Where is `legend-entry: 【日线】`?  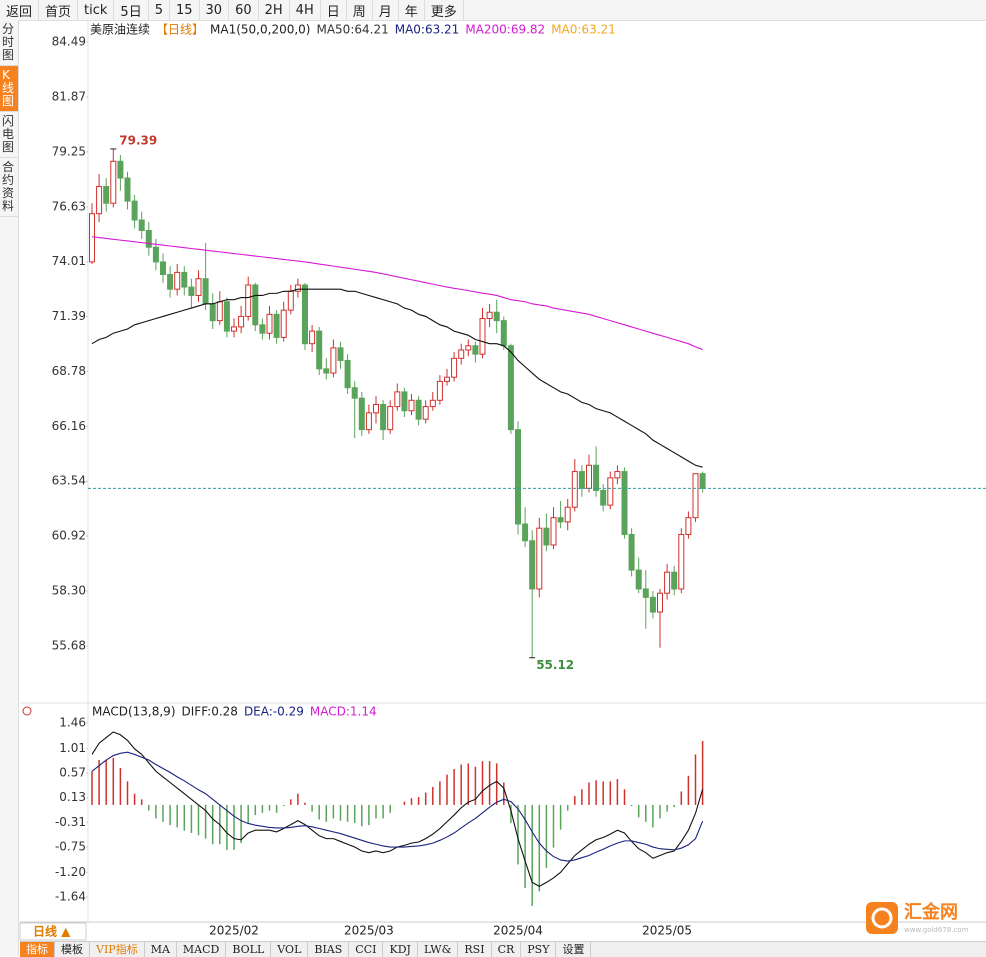 legend-entry: 【日线】 is located at coordinates (180, 30).